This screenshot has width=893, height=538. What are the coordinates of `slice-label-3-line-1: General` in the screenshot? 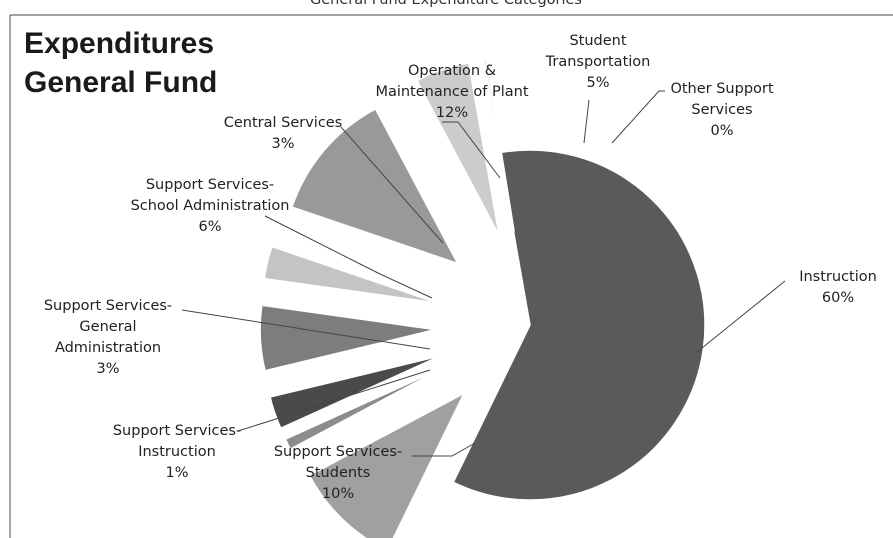 It's located at (107, 327).